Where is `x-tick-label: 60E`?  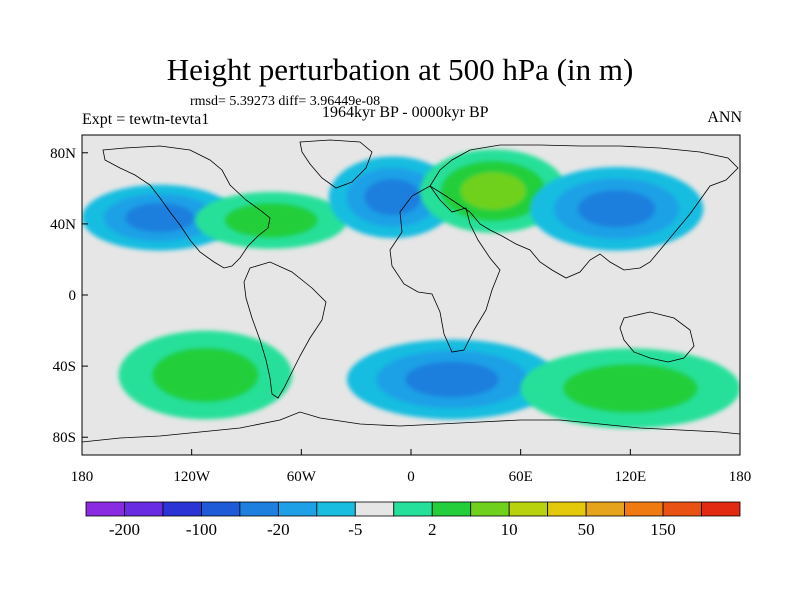
x-tick-label: 60E is located at coordinates (521, 477).